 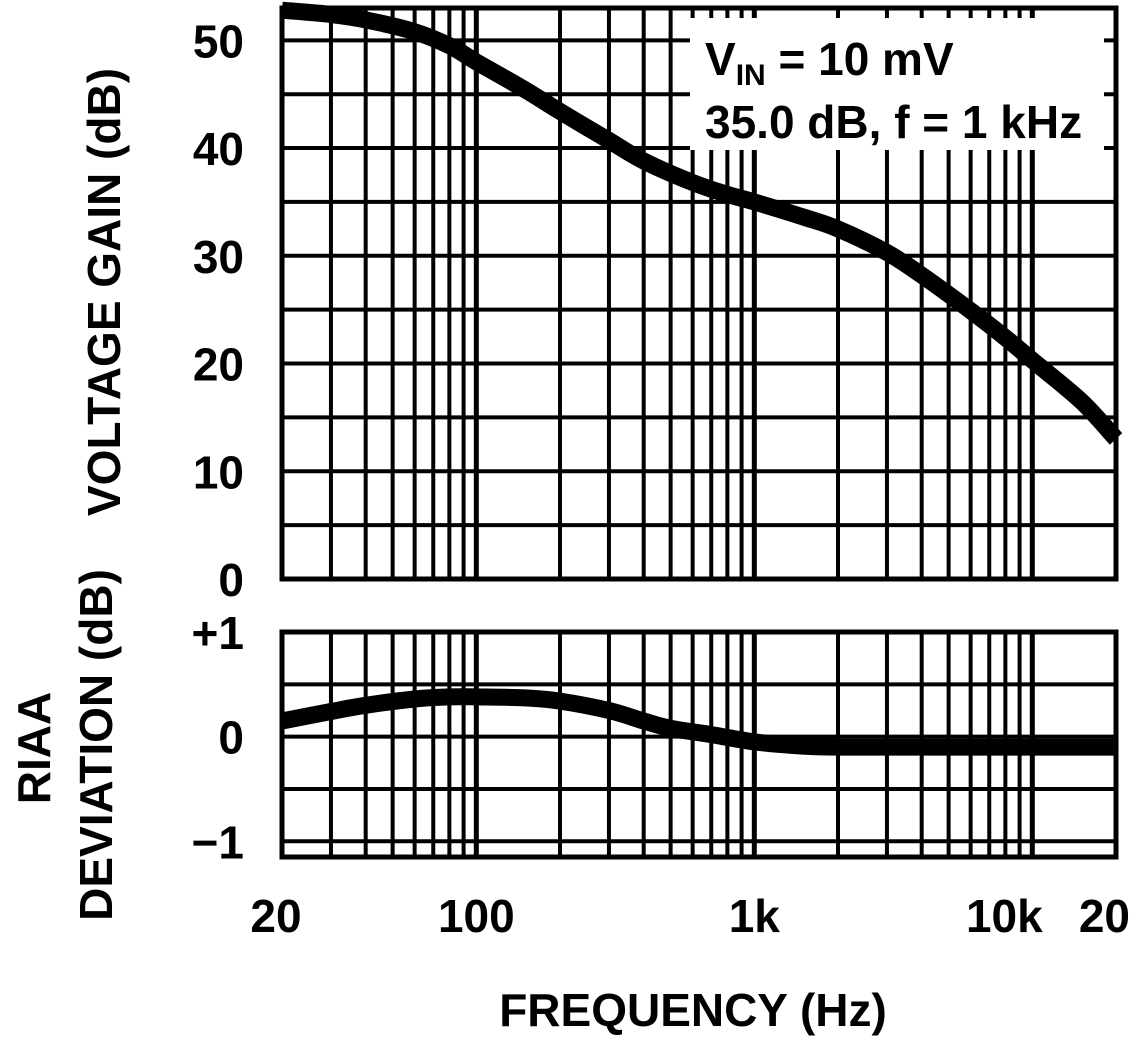 What do you see at coordinates (698, 722) in the screenshot?
I see `riaa-deviation-curve` at bounding box center [698, 722].